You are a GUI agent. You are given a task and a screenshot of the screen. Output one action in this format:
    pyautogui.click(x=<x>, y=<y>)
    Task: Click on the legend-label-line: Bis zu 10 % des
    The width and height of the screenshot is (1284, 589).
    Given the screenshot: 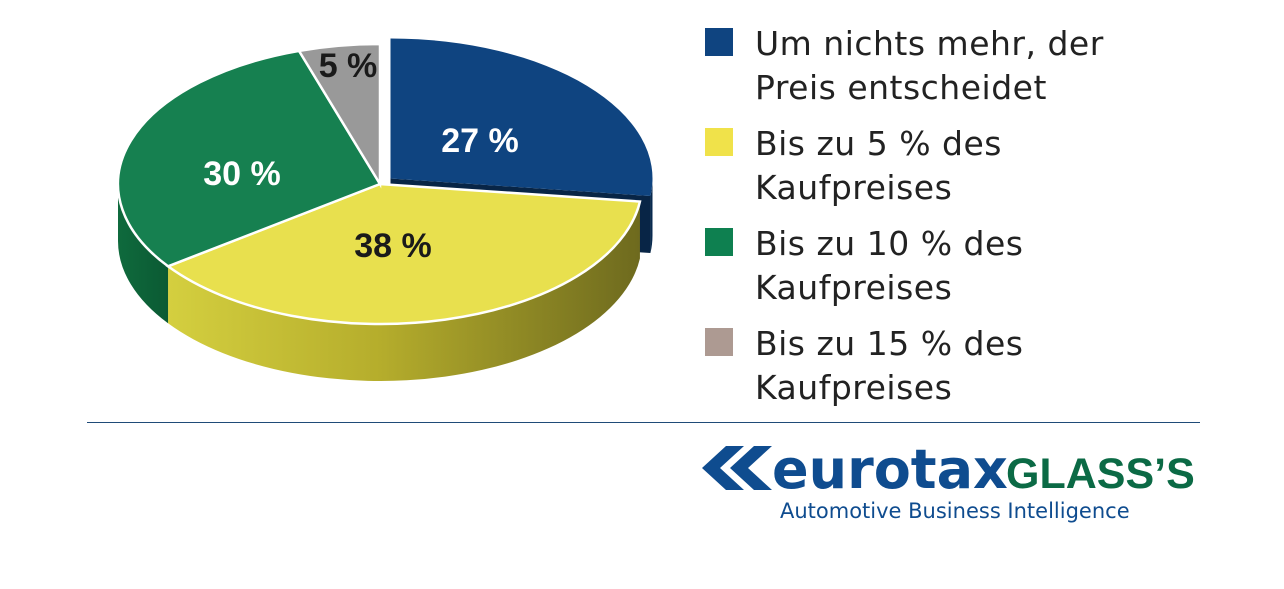 What is the action you would take?
    pyautogui.click(x=889, y=243)
    